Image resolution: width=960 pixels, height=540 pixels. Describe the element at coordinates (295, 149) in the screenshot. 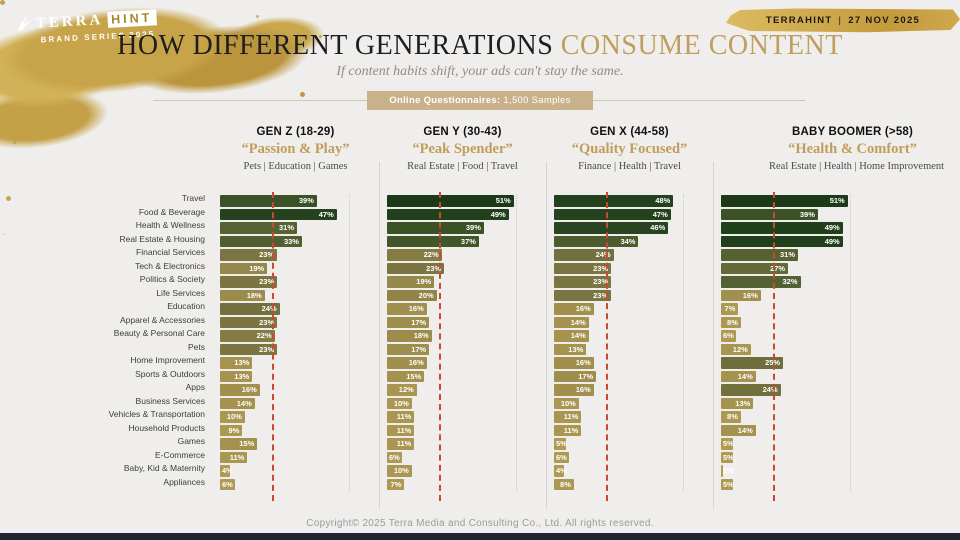

I see `generation-tagline: “Passion & Play”` at that location.